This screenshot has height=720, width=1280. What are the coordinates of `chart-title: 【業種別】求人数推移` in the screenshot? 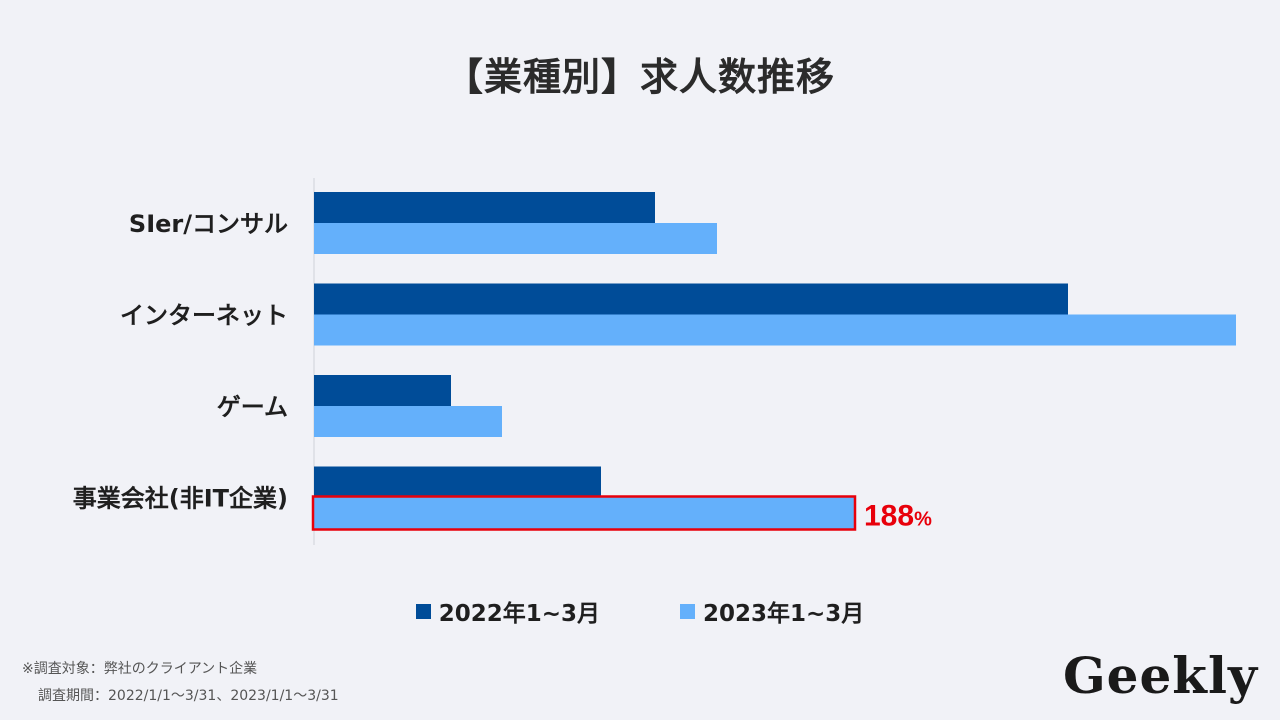 It's located at (639, 77).